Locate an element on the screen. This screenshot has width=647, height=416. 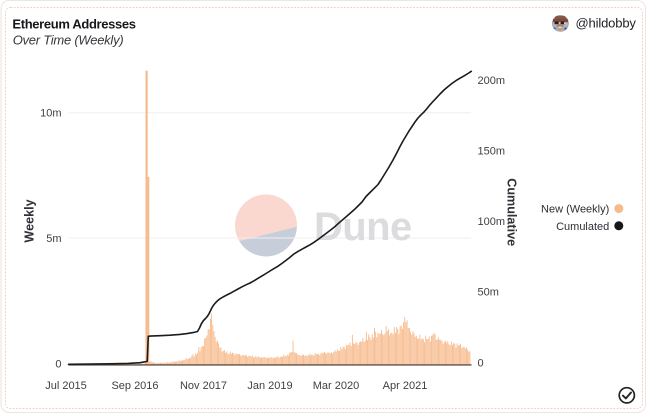
svg-text: Over Time (Weekly) is located at coordinates (68, 40).